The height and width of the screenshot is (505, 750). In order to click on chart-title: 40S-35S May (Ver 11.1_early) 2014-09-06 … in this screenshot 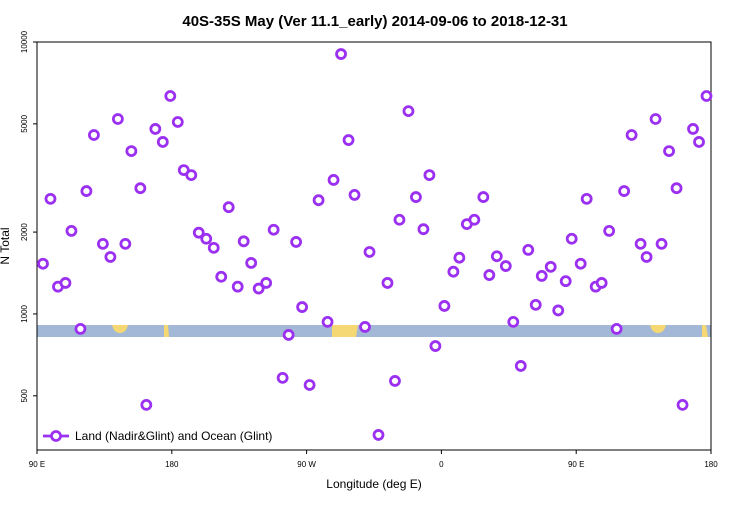, I will do `click(374, 21)`.